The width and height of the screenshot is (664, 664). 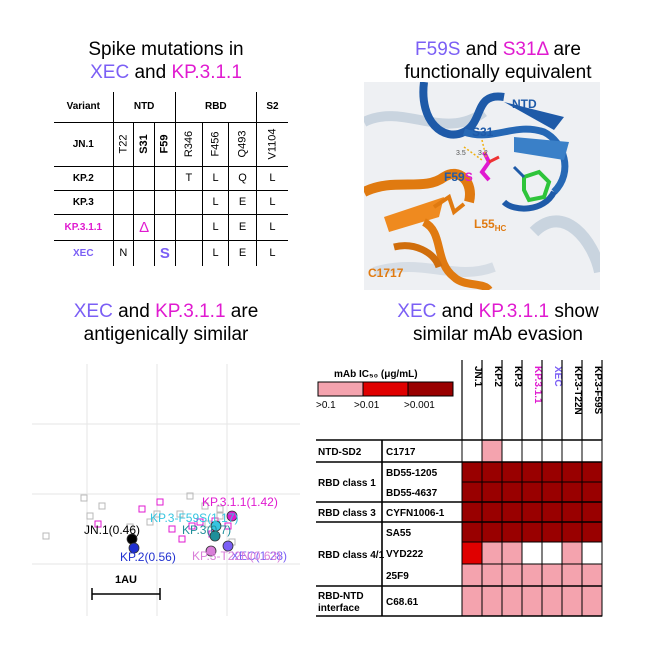 What do you see at coordinates (483, 153) in the screenshot?
I see `label-distance-2: 3.2` at bounding box center [483, 153].